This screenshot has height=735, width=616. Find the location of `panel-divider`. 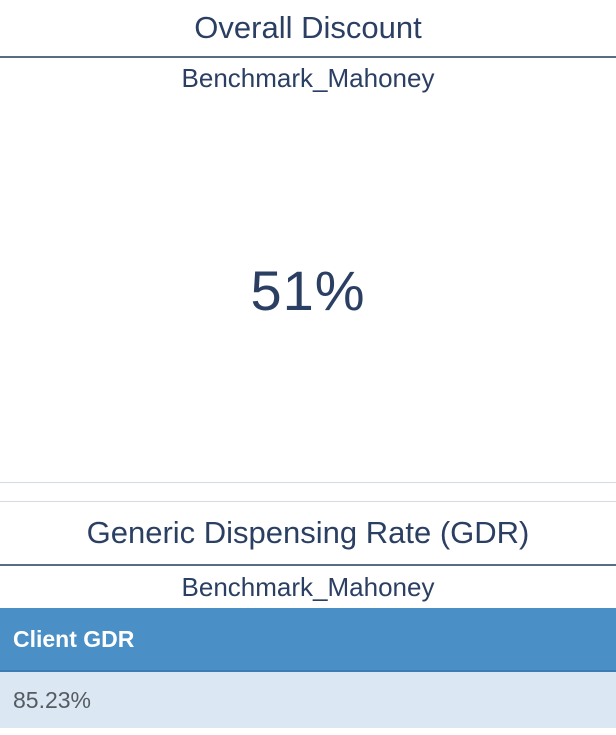

panel-divider is located at coordinates (308, 492).